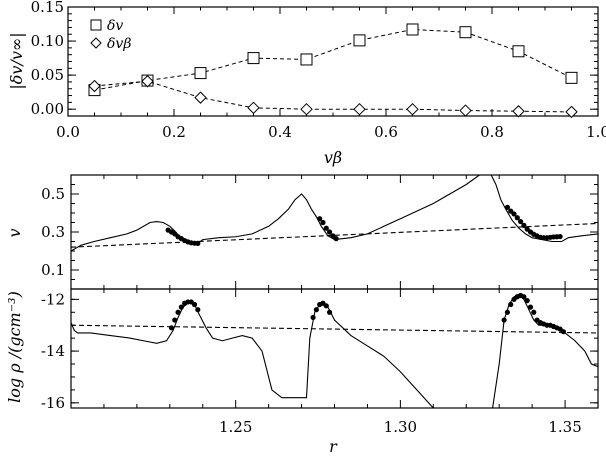 Image resolution: width=606 pixels, height=456 pixels. Describe the element at coordinates (492, 132) in the screenshot. I see `x-tick-label-top: 0.8` at that location.